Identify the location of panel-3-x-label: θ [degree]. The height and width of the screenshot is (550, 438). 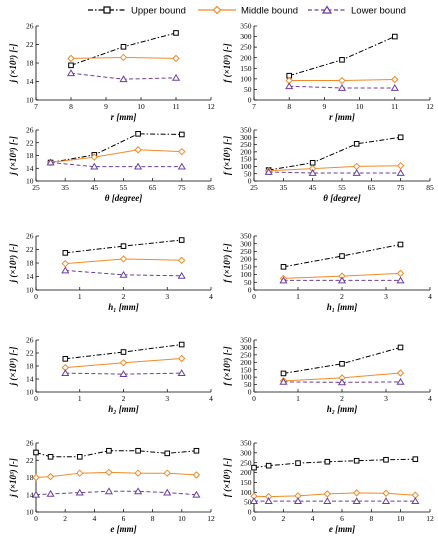
(123, 198).